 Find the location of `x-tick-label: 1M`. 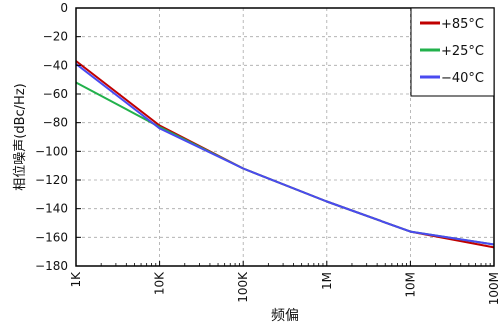

x-tick-label: 1M is located at coordinates (327, 281).